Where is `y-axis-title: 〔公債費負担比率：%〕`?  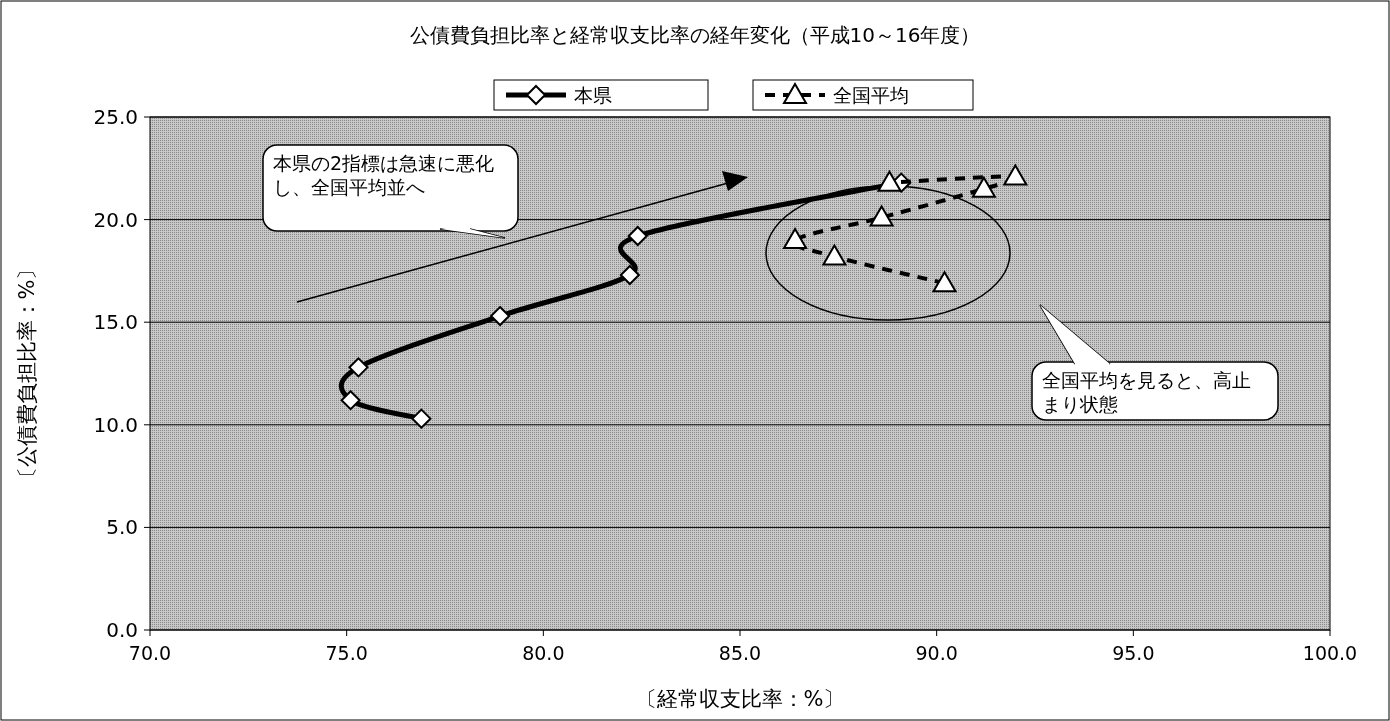 y-axis-title: 〔公債費負担比率：%〕 is located at coordinates (27, 373).